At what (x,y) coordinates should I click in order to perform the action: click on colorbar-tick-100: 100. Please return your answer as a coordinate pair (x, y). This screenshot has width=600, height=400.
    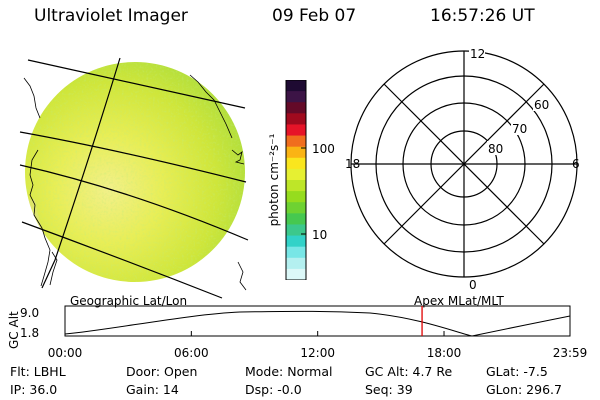
    Looking at the image, I should click on (323, 149).